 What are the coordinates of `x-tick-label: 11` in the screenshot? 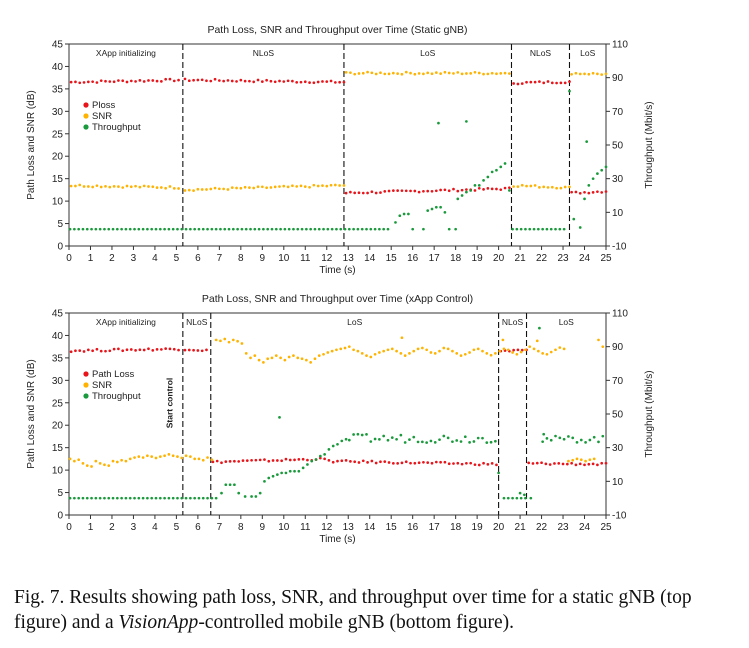 It's located at (305, 527).